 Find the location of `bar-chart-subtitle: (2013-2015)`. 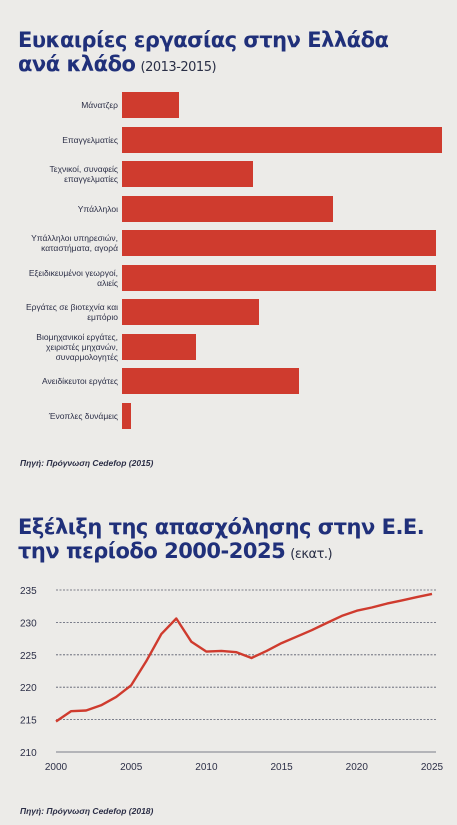

bar-chart-subtitle: (2013-2015) is located at coordinates (178, 67).